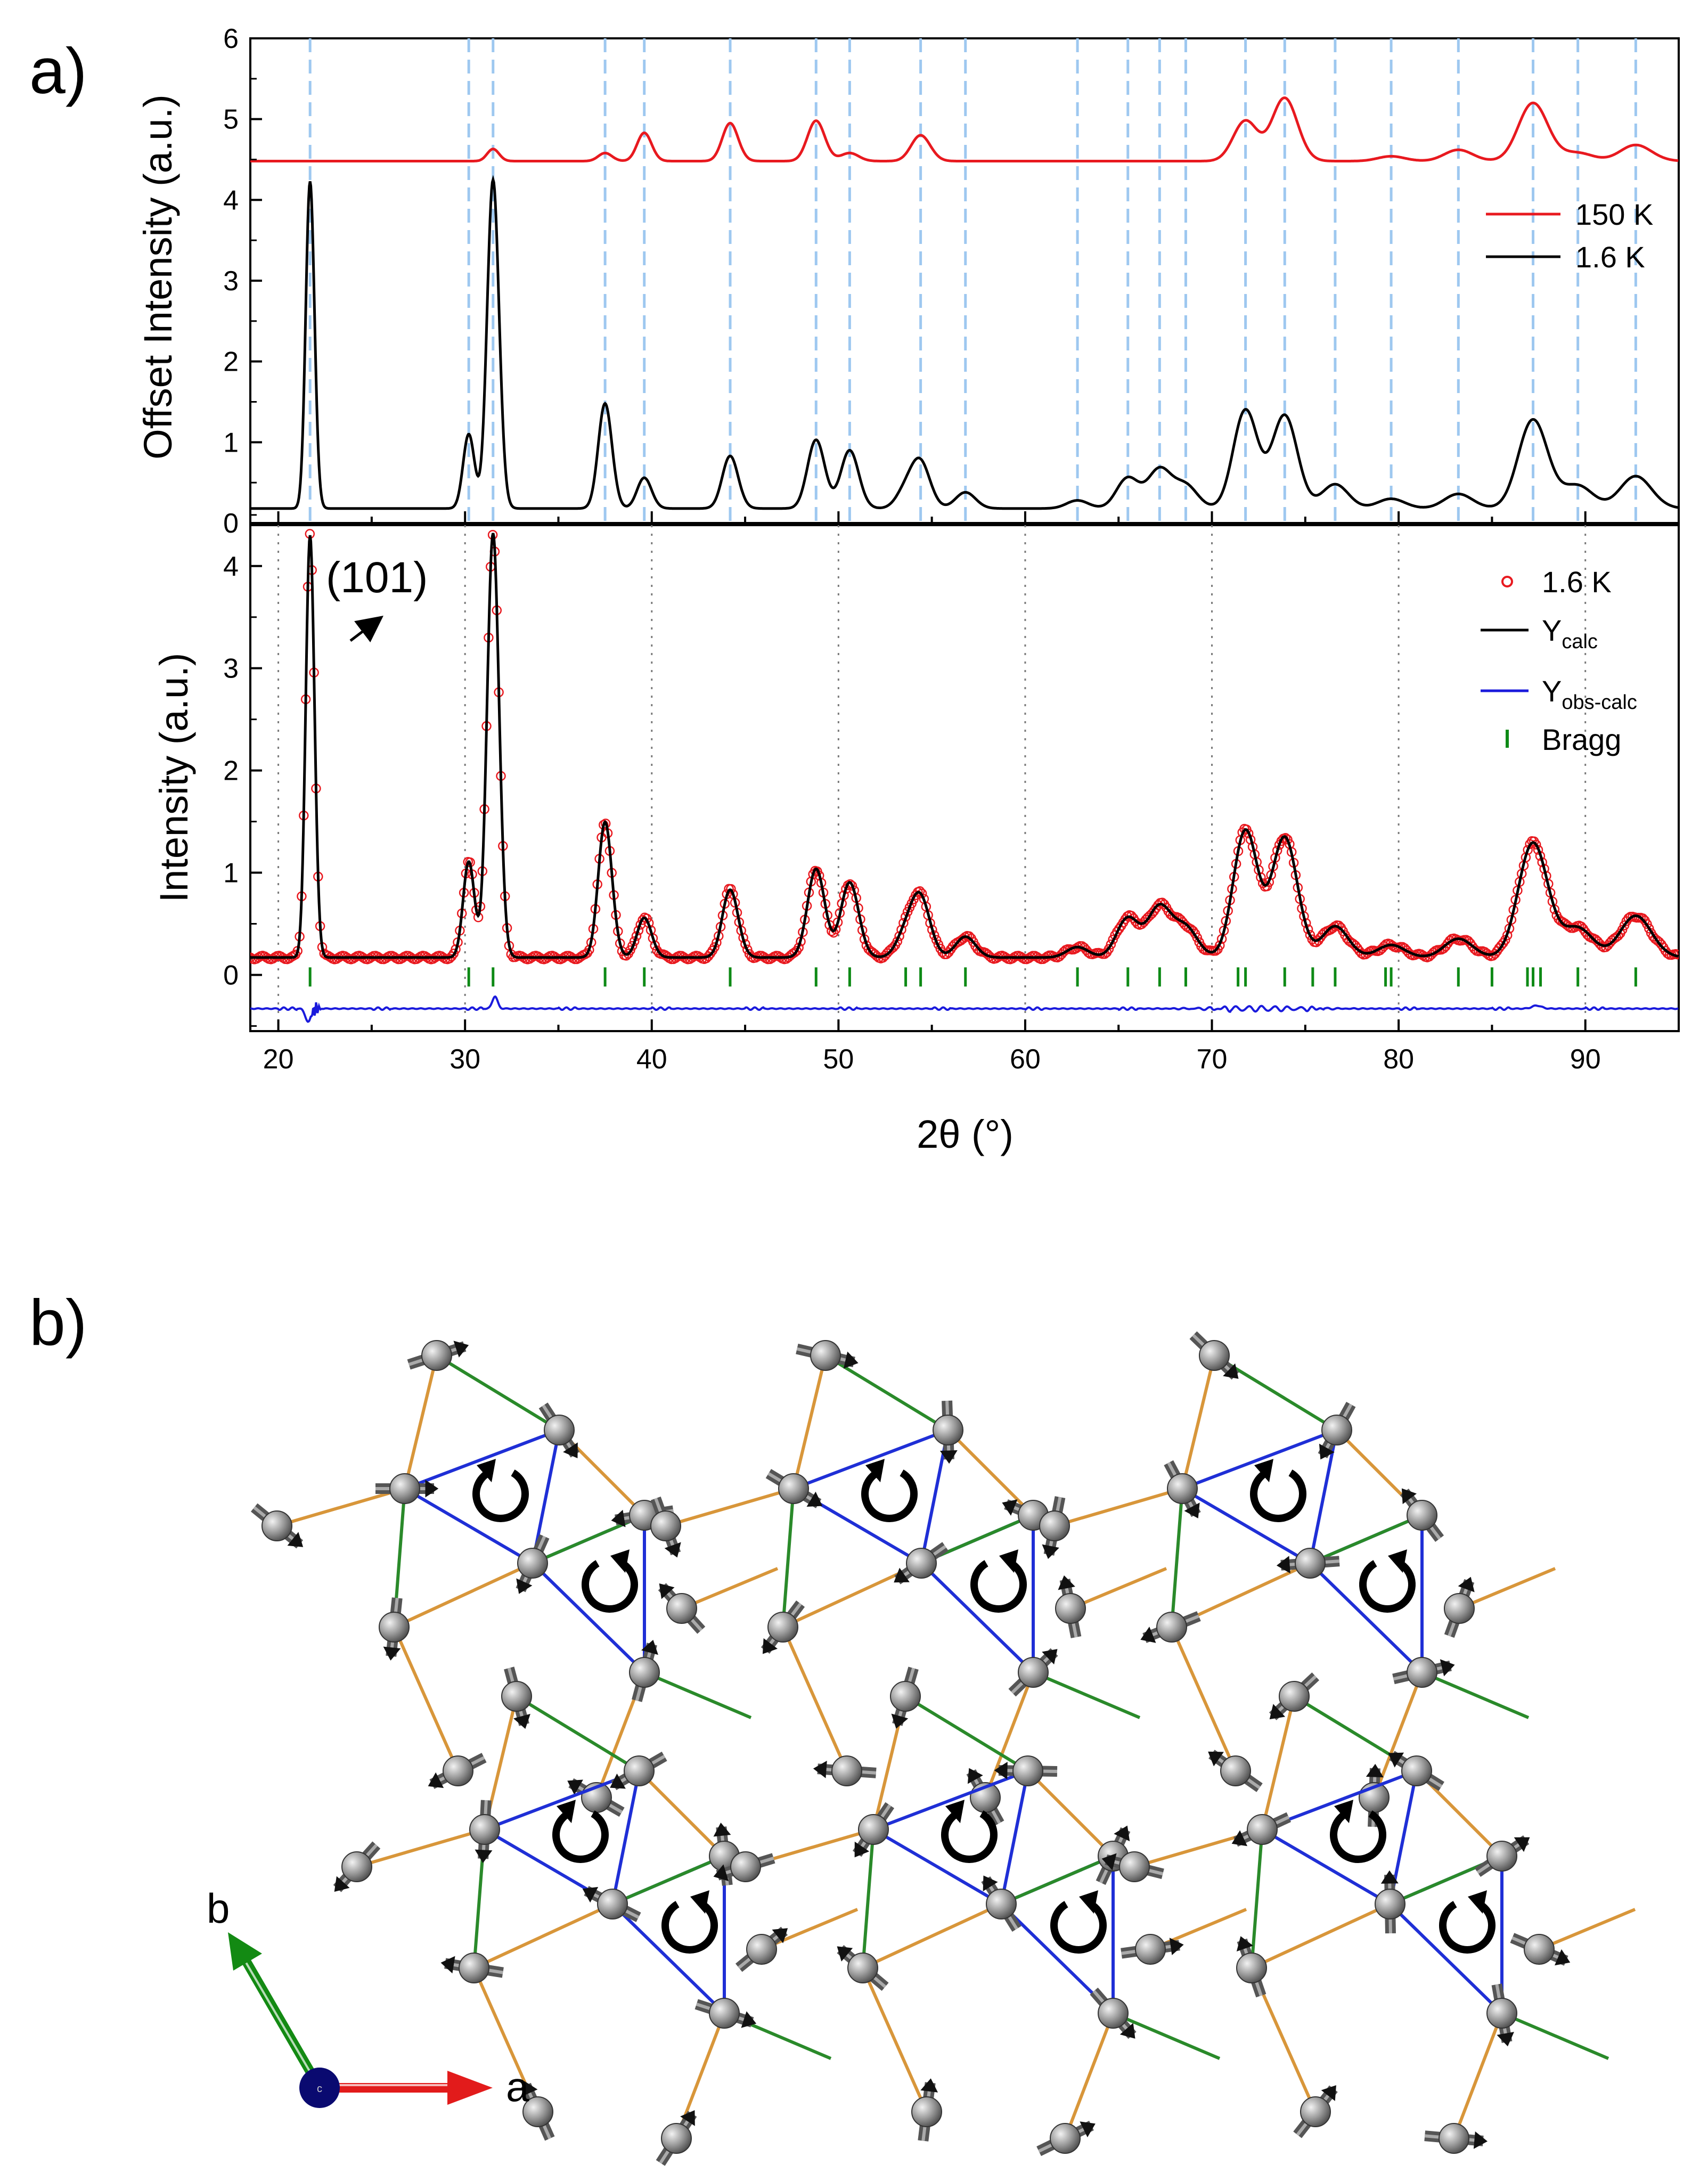 Image resolution: width=1708 pixels, height=2181 pixels. What do you see at coordinates (1559, 660) in the screenshot?
I see `bottom-legend: 1.6 K Ycalc Yobs-calc Bragg` at bounding box center [1559, 660].